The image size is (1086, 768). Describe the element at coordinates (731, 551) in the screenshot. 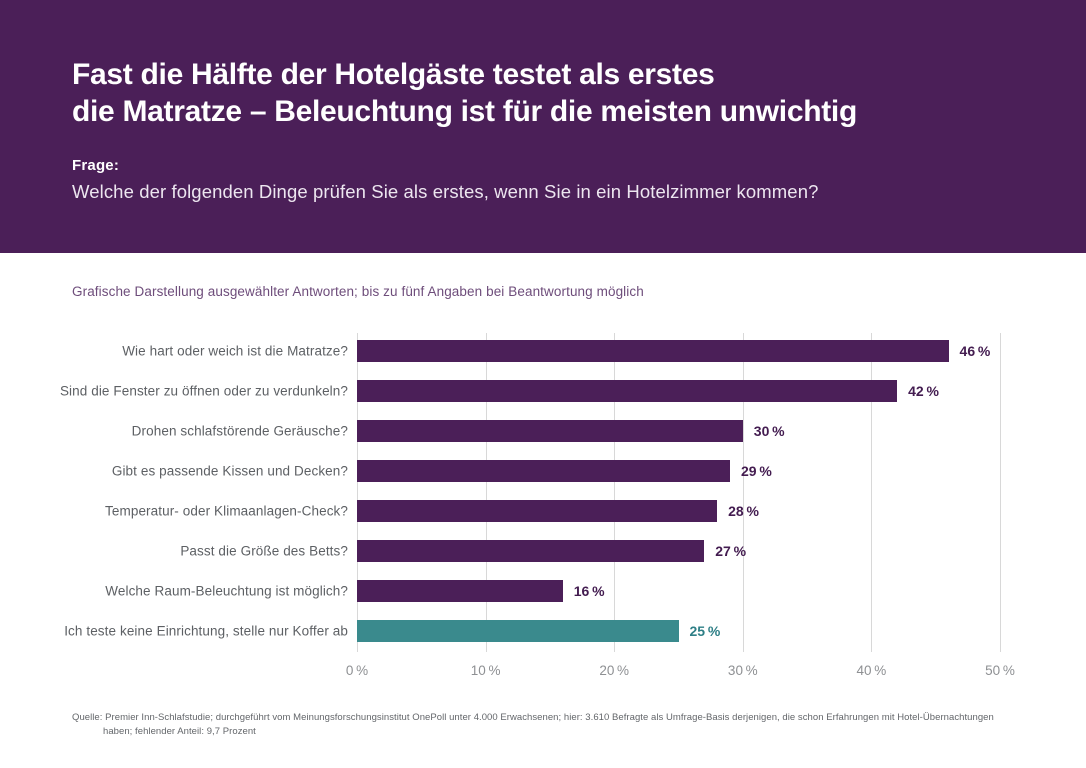

I see `value-label: 27 %` at that location.